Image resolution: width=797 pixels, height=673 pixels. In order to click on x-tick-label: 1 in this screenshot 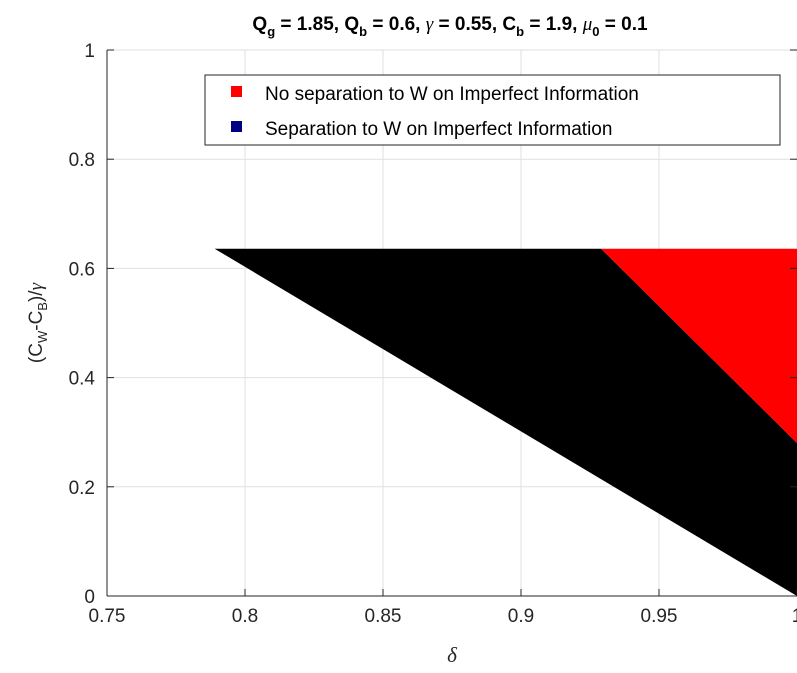, I will do `click(794, 616)`.